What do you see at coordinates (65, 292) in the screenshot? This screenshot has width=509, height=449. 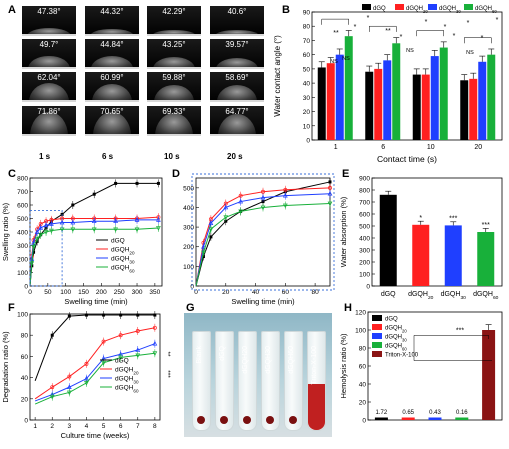 I see `x-tick-label: 100` at bounding box center [65, 292].